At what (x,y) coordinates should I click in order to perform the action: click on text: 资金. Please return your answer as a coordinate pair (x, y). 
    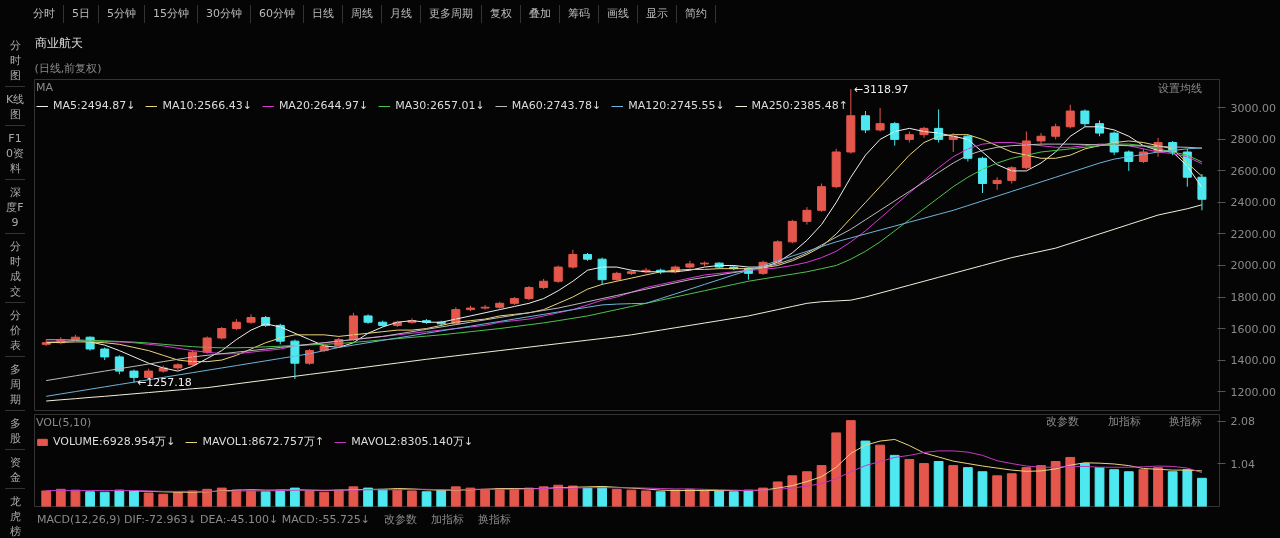
    Looking at the image, I should click on (15, 470).